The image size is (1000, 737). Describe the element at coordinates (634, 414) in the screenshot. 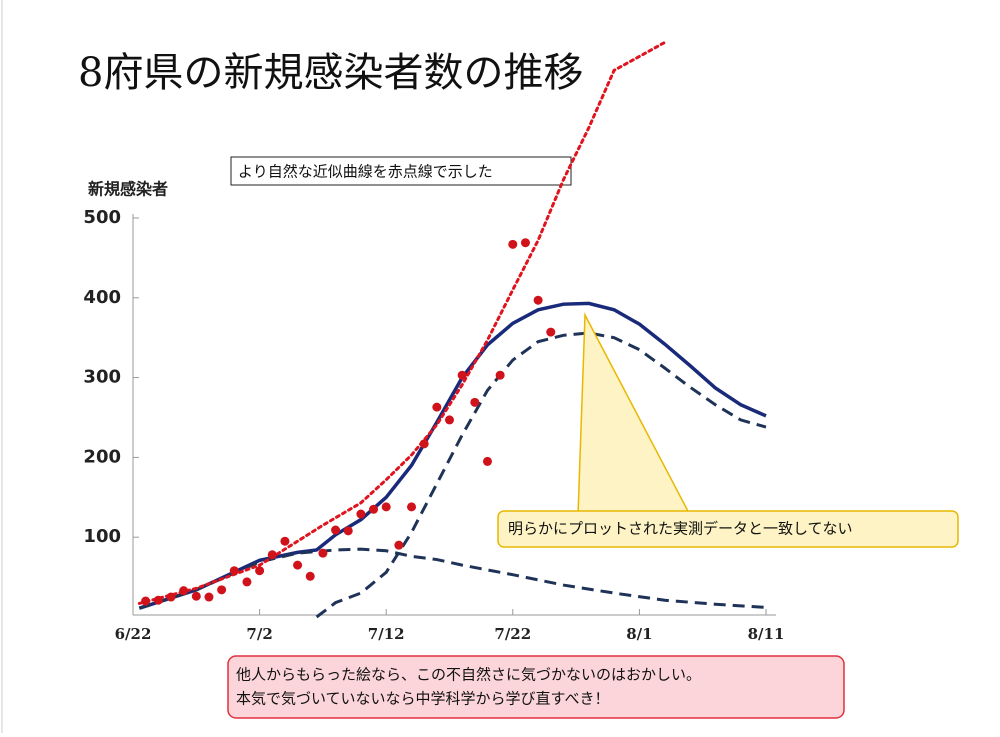

I see `callout-pointer` at that location.